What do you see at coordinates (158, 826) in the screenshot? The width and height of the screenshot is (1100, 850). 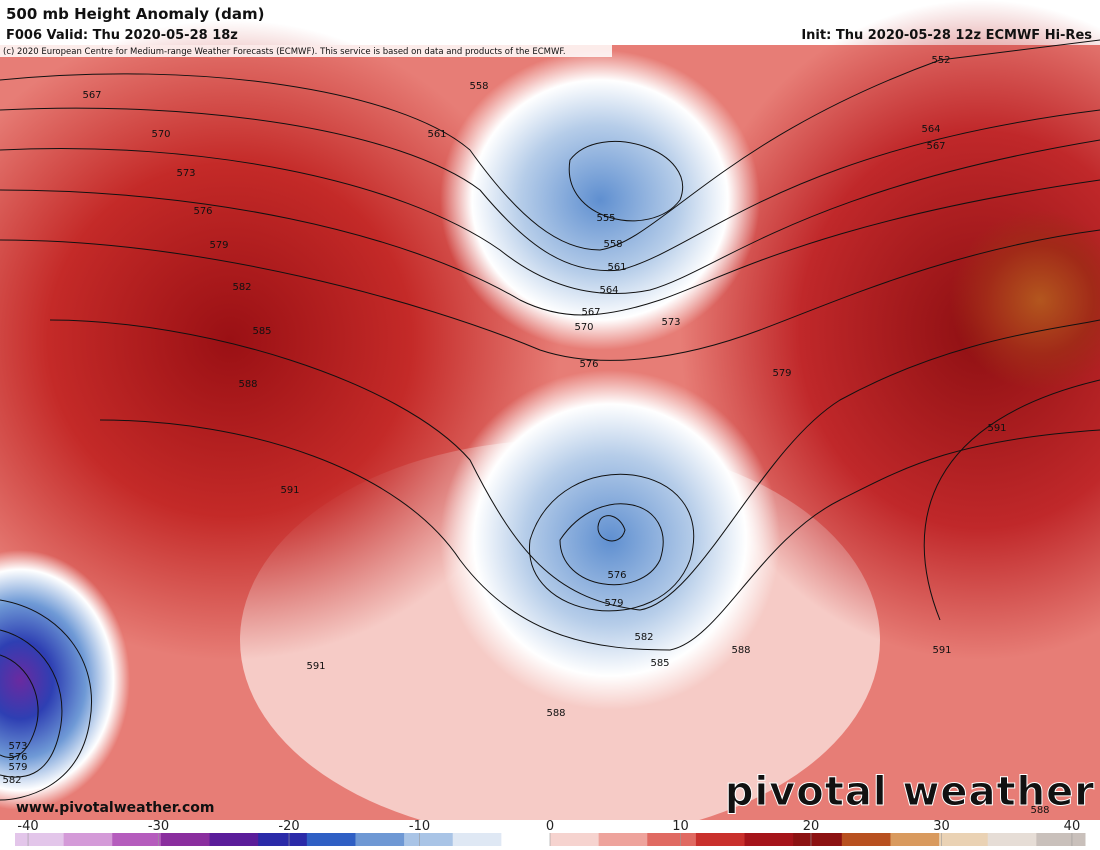 I see `colorbar-tick-label: -30` at bounding box center [158, 826].